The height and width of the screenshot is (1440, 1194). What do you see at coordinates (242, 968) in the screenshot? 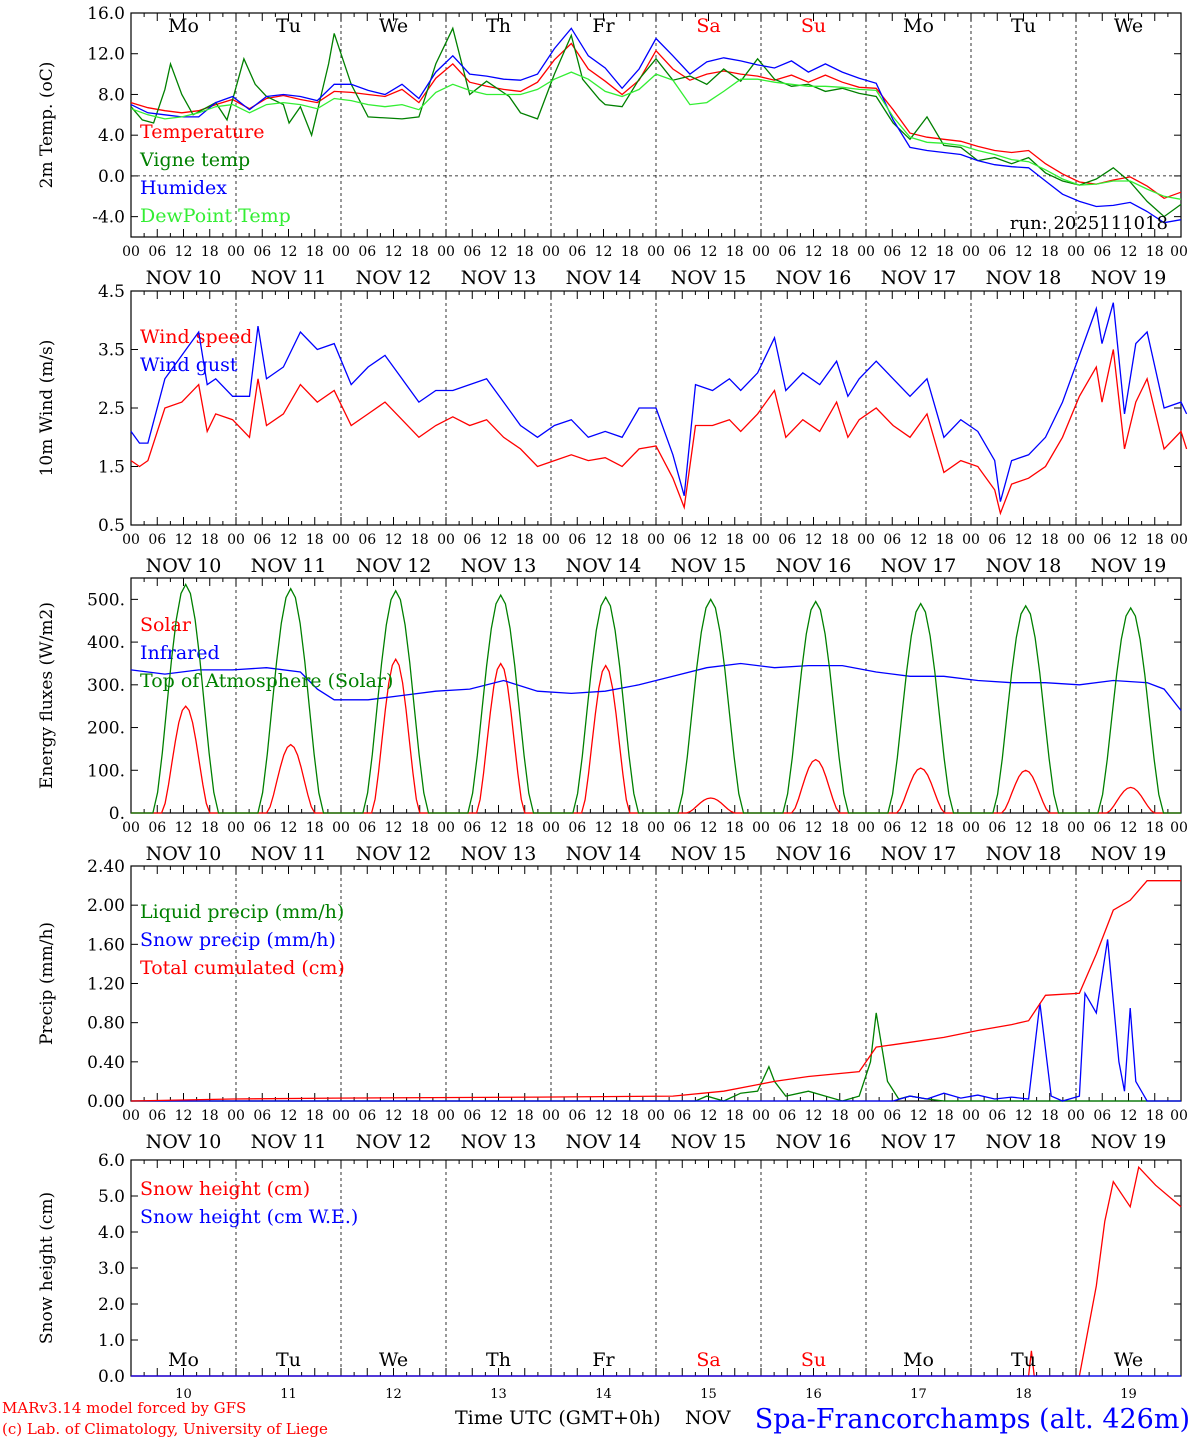
I see `legend-entry: Total cumulated (cm)` at bounding box center [242, 968].